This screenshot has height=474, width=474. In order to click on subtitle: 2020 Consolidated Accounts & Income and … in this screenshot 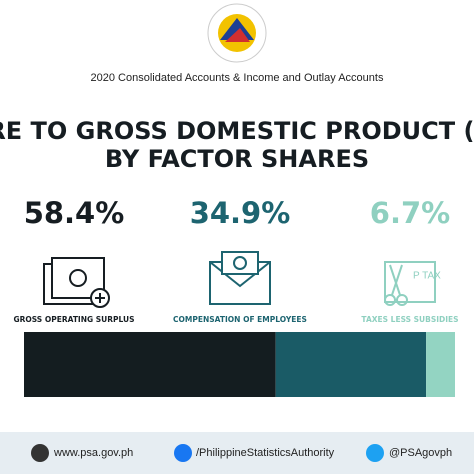, I will do `click(237, 78)`.